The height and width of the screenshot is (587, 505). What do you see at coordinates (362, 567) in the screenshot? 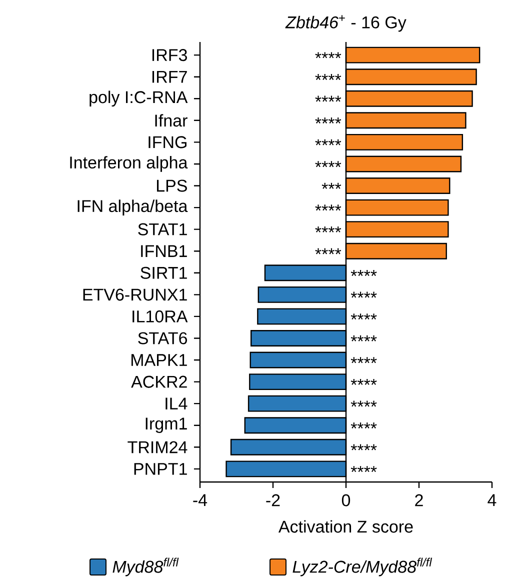
I see `legend-label: Lyz2-Cre/Myd88$^{fl/fl}$` at bounding box center [362, 567].